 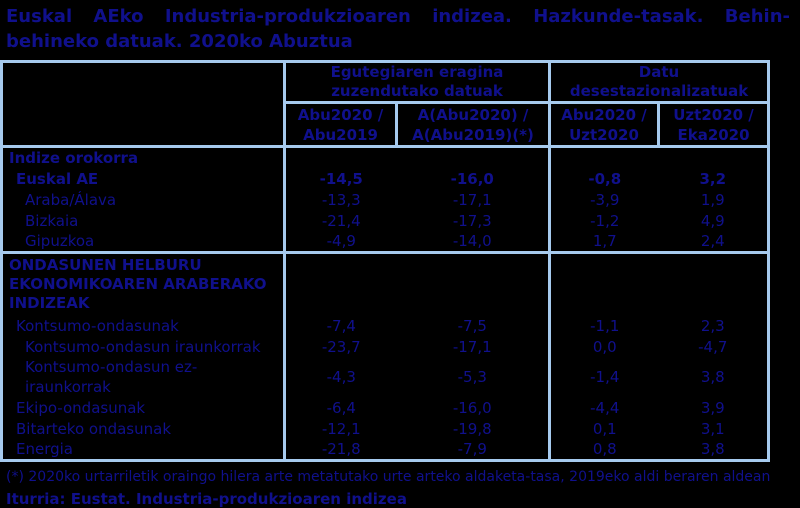 What do you see at coordinates (385, 242) in the screenshot?
I see `table-row: Gipuzkoa -4,9 -14,0 1,7 2,4` at bounding box center [385, 242].